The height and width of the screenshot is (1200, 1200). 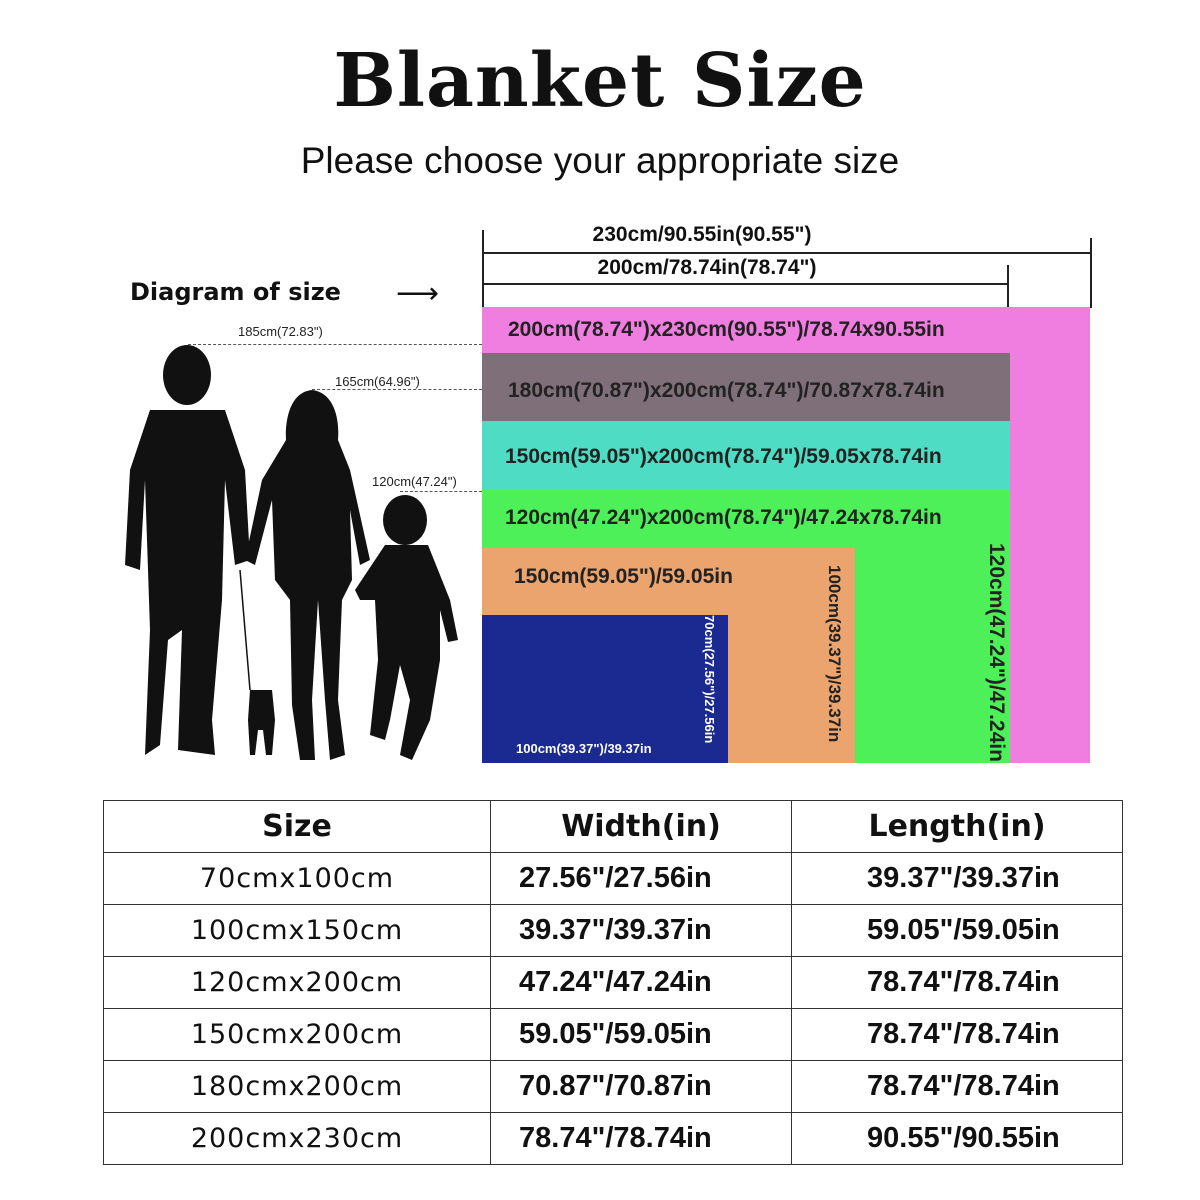 I want to click on cell-length: 39.37"/39.37in, so click(x=957, y=878).